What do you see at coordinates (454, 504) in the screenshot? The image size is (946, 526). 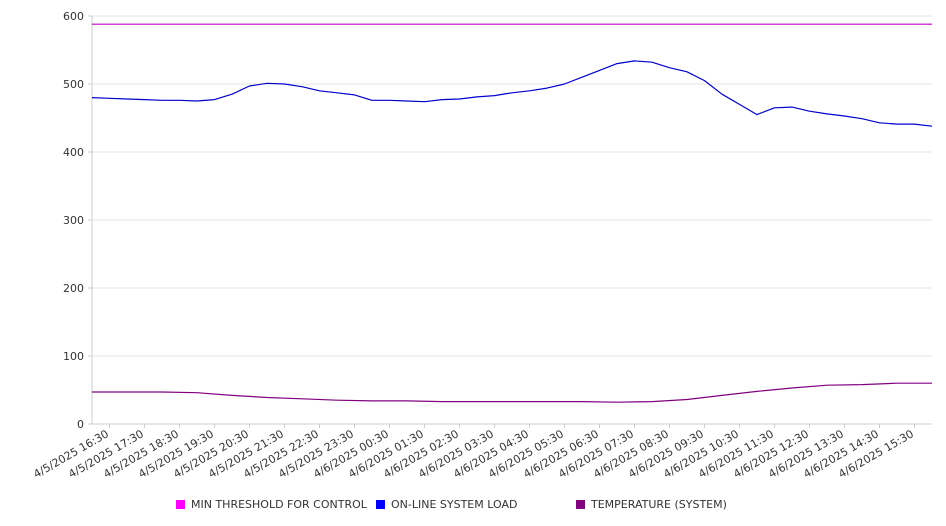 I see `legend-label-system-load: ON-LINE SYSTEM LOAD` at bounding box center [454, 504].